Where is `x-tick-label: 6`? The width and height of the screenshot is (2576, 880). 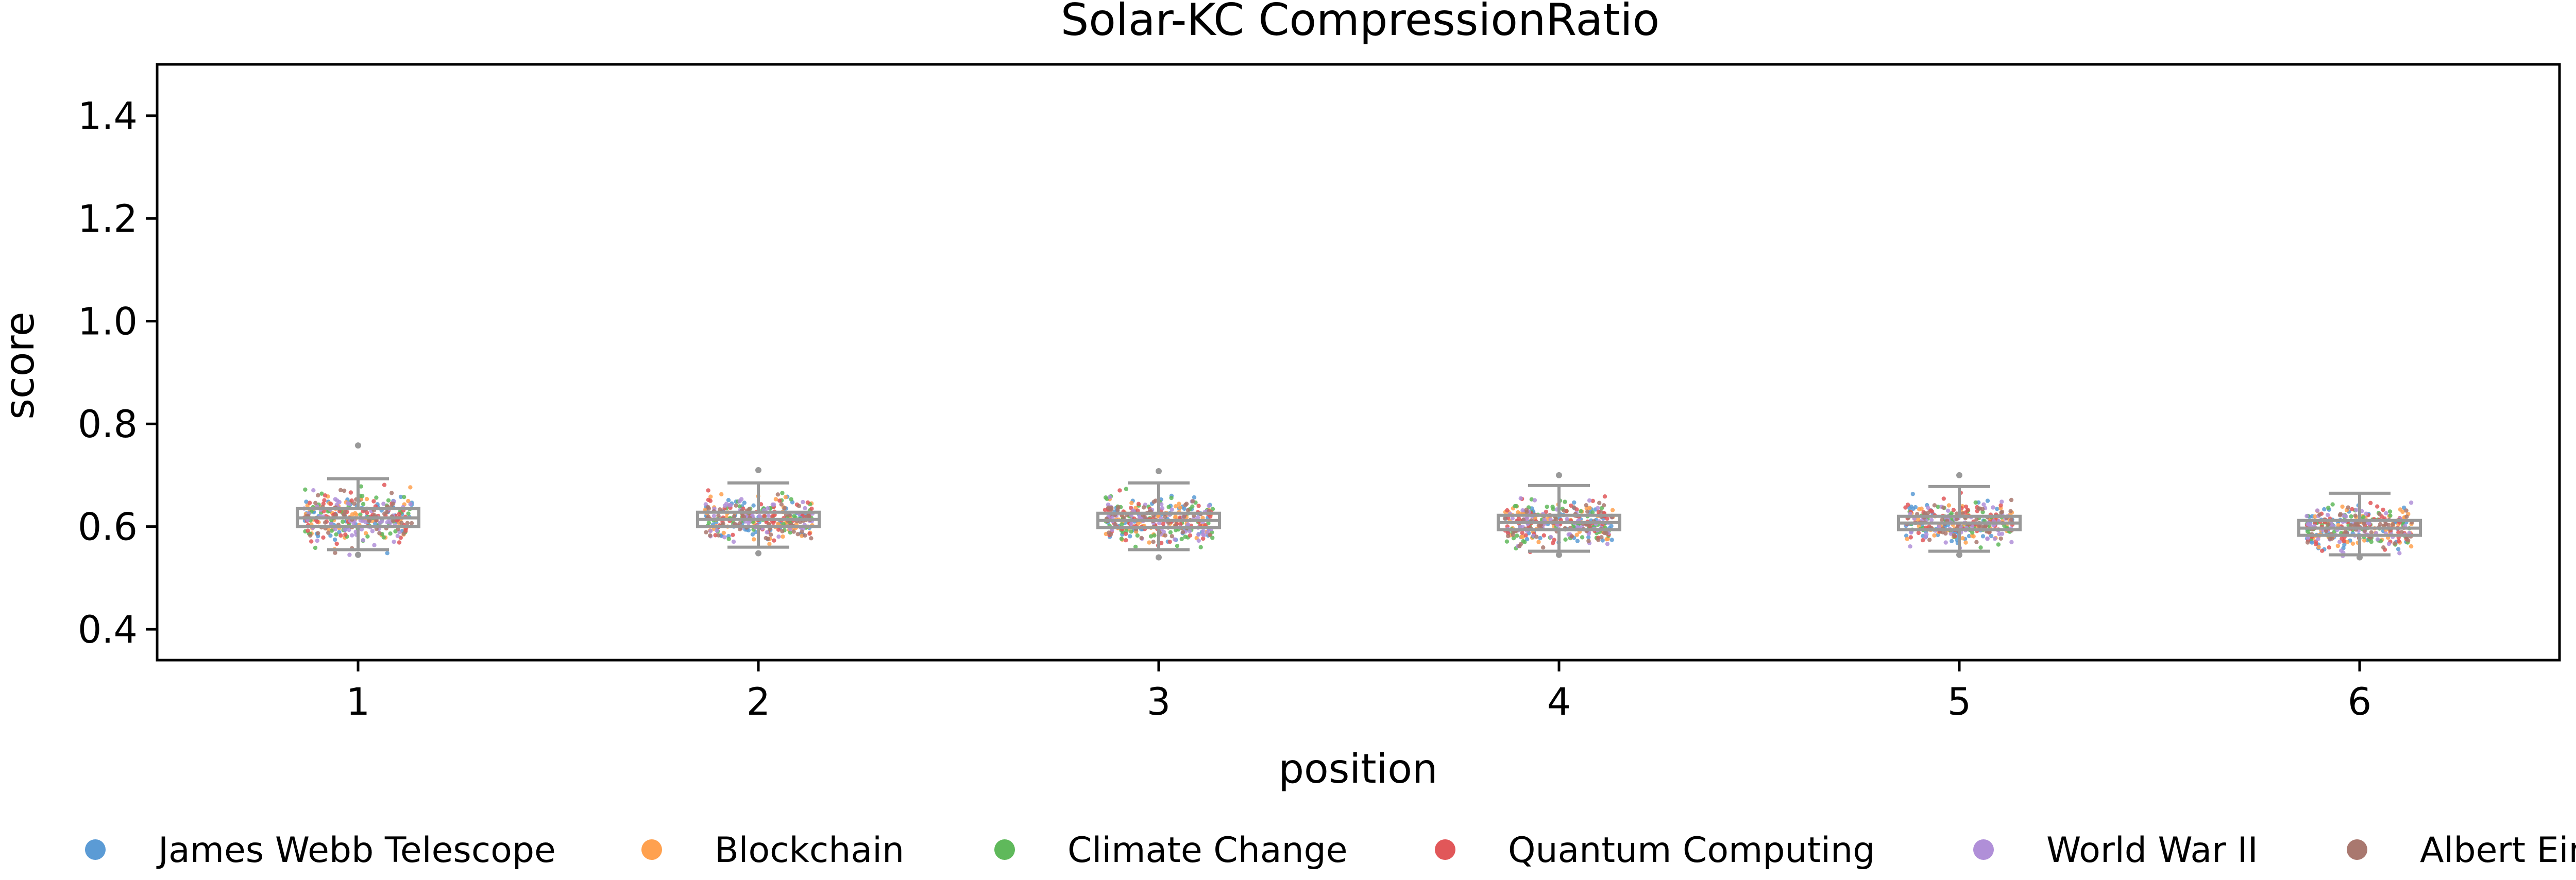 x-tick-label: 6 is located at coordinates (2359, 702).